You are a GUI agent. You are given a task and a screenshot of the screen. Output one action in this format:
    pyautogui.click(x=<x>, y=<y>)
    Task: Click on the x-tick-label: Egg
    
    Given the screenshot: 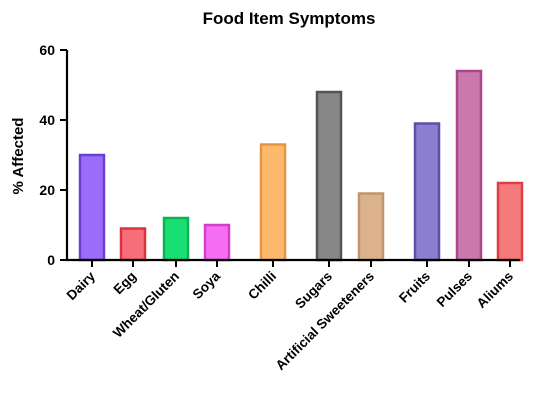 What is the action you would take?
    pyautogui.click(x=124, y=283)
    